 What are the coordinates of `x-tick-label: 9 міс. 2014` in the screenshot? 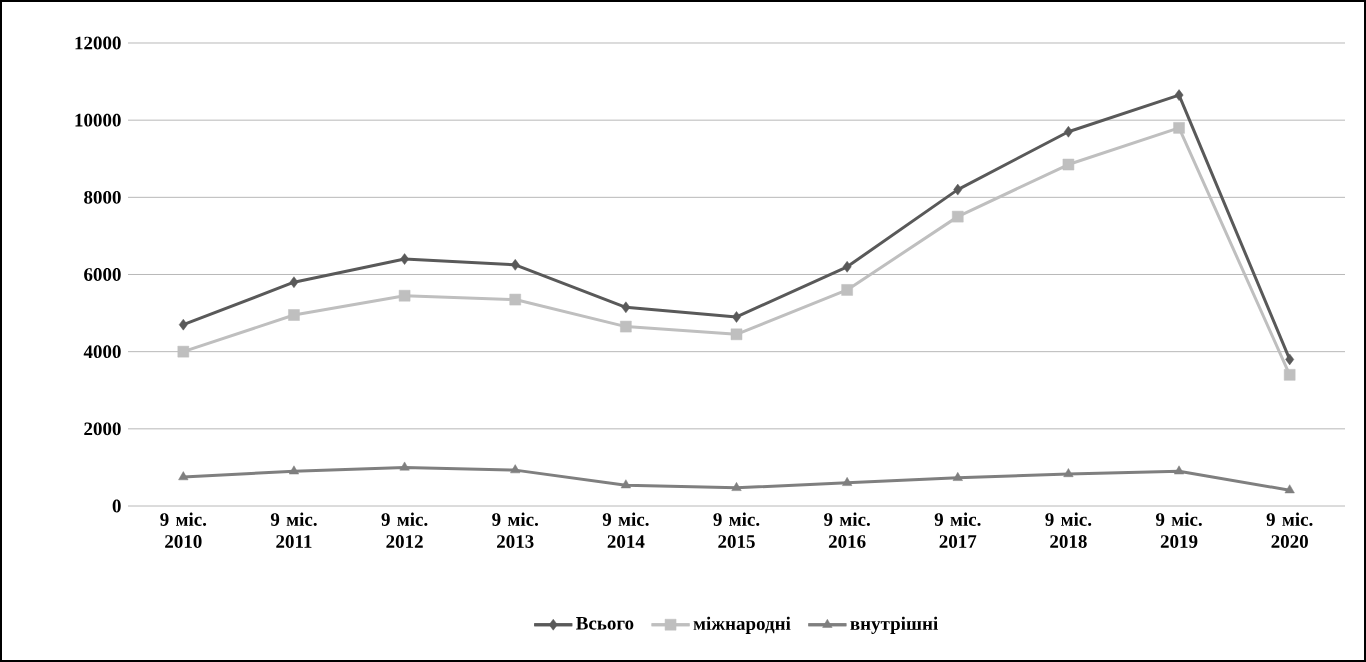 It's located at (625, 530).